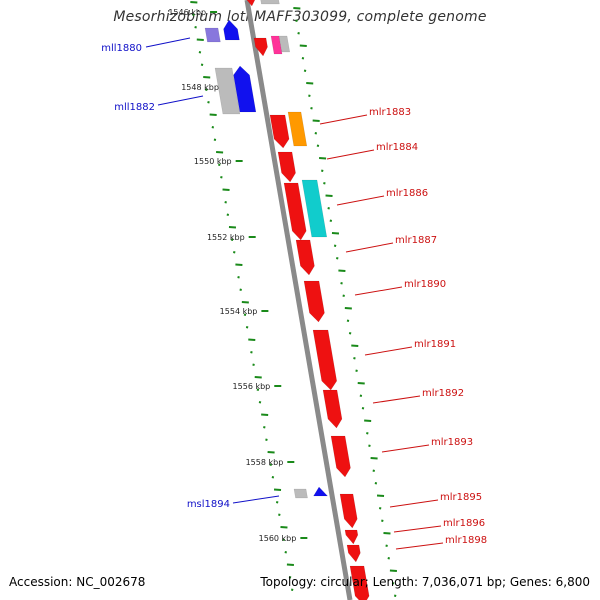  Describe the element at coordinates (278, 538) in the screenshot. I see `scale-label: 1560 kbp` at that location.